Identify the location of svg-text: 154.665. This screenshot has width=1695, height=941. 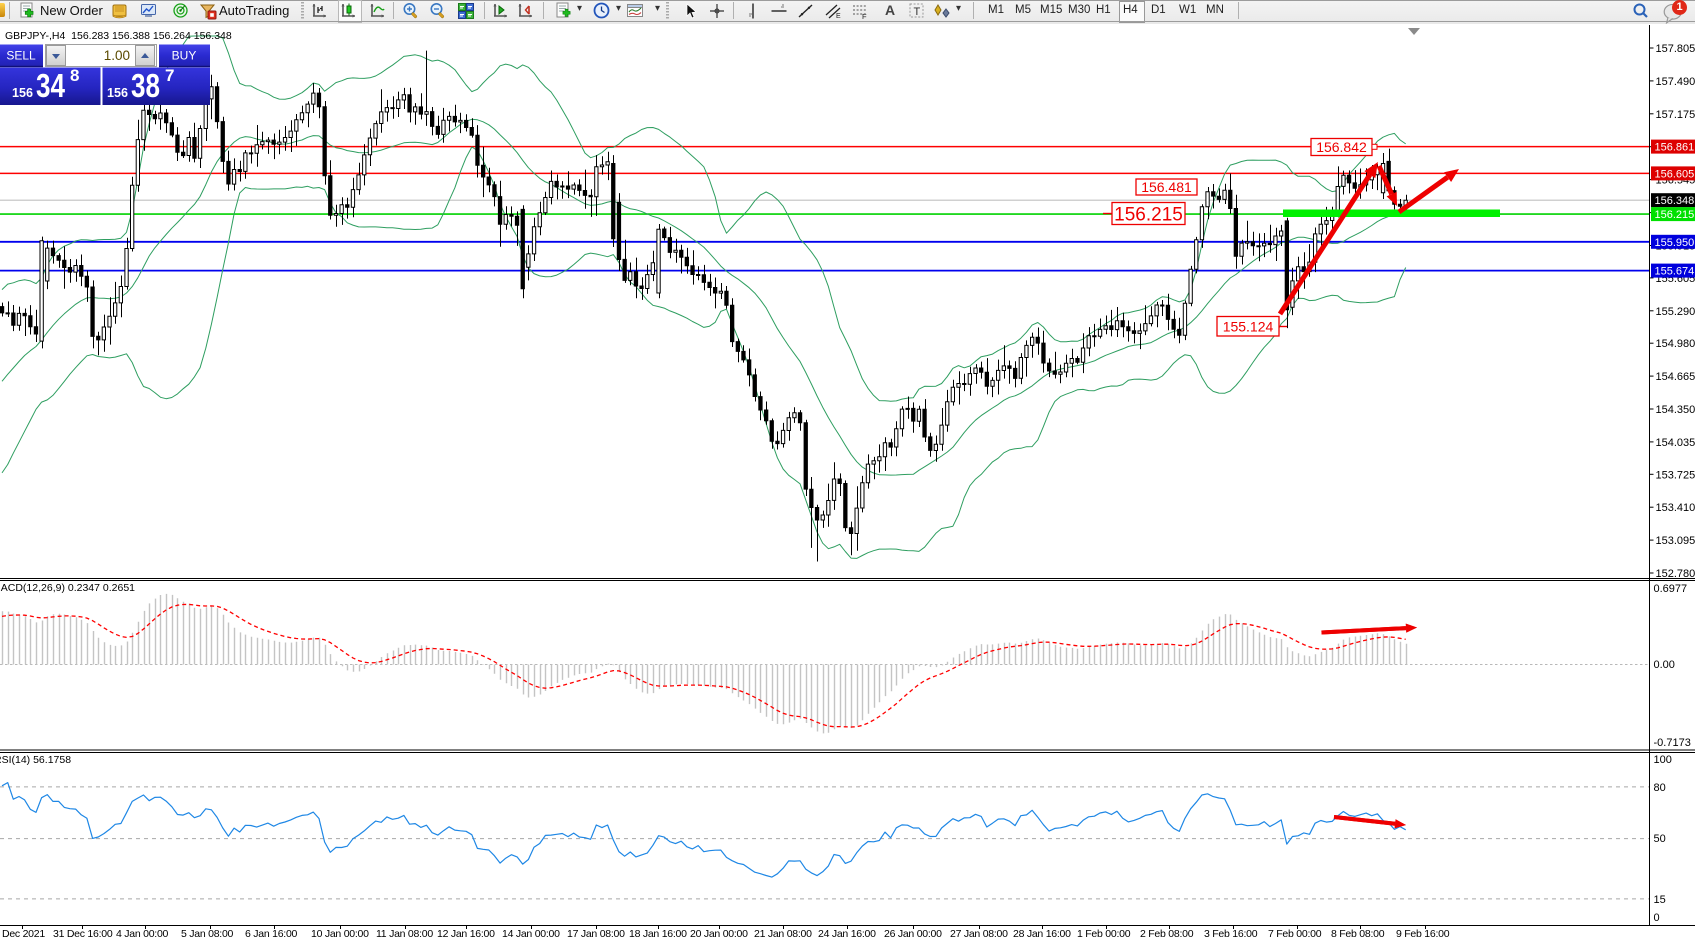
(1675, 377).